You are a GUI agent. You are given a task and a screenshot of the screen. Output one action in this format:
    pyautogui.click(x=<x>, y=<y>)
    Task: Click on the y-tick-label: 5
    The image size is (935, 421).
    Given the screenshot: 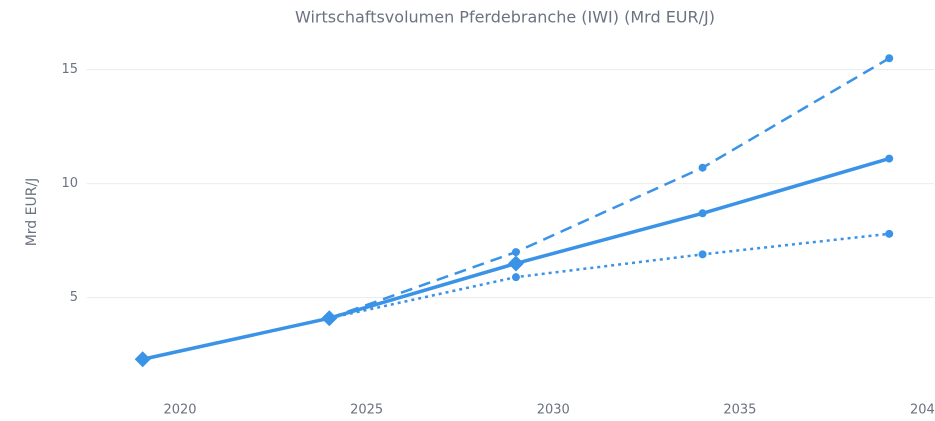 What is the action you would take?
    pyautogui.click(x=74, y=297)
    